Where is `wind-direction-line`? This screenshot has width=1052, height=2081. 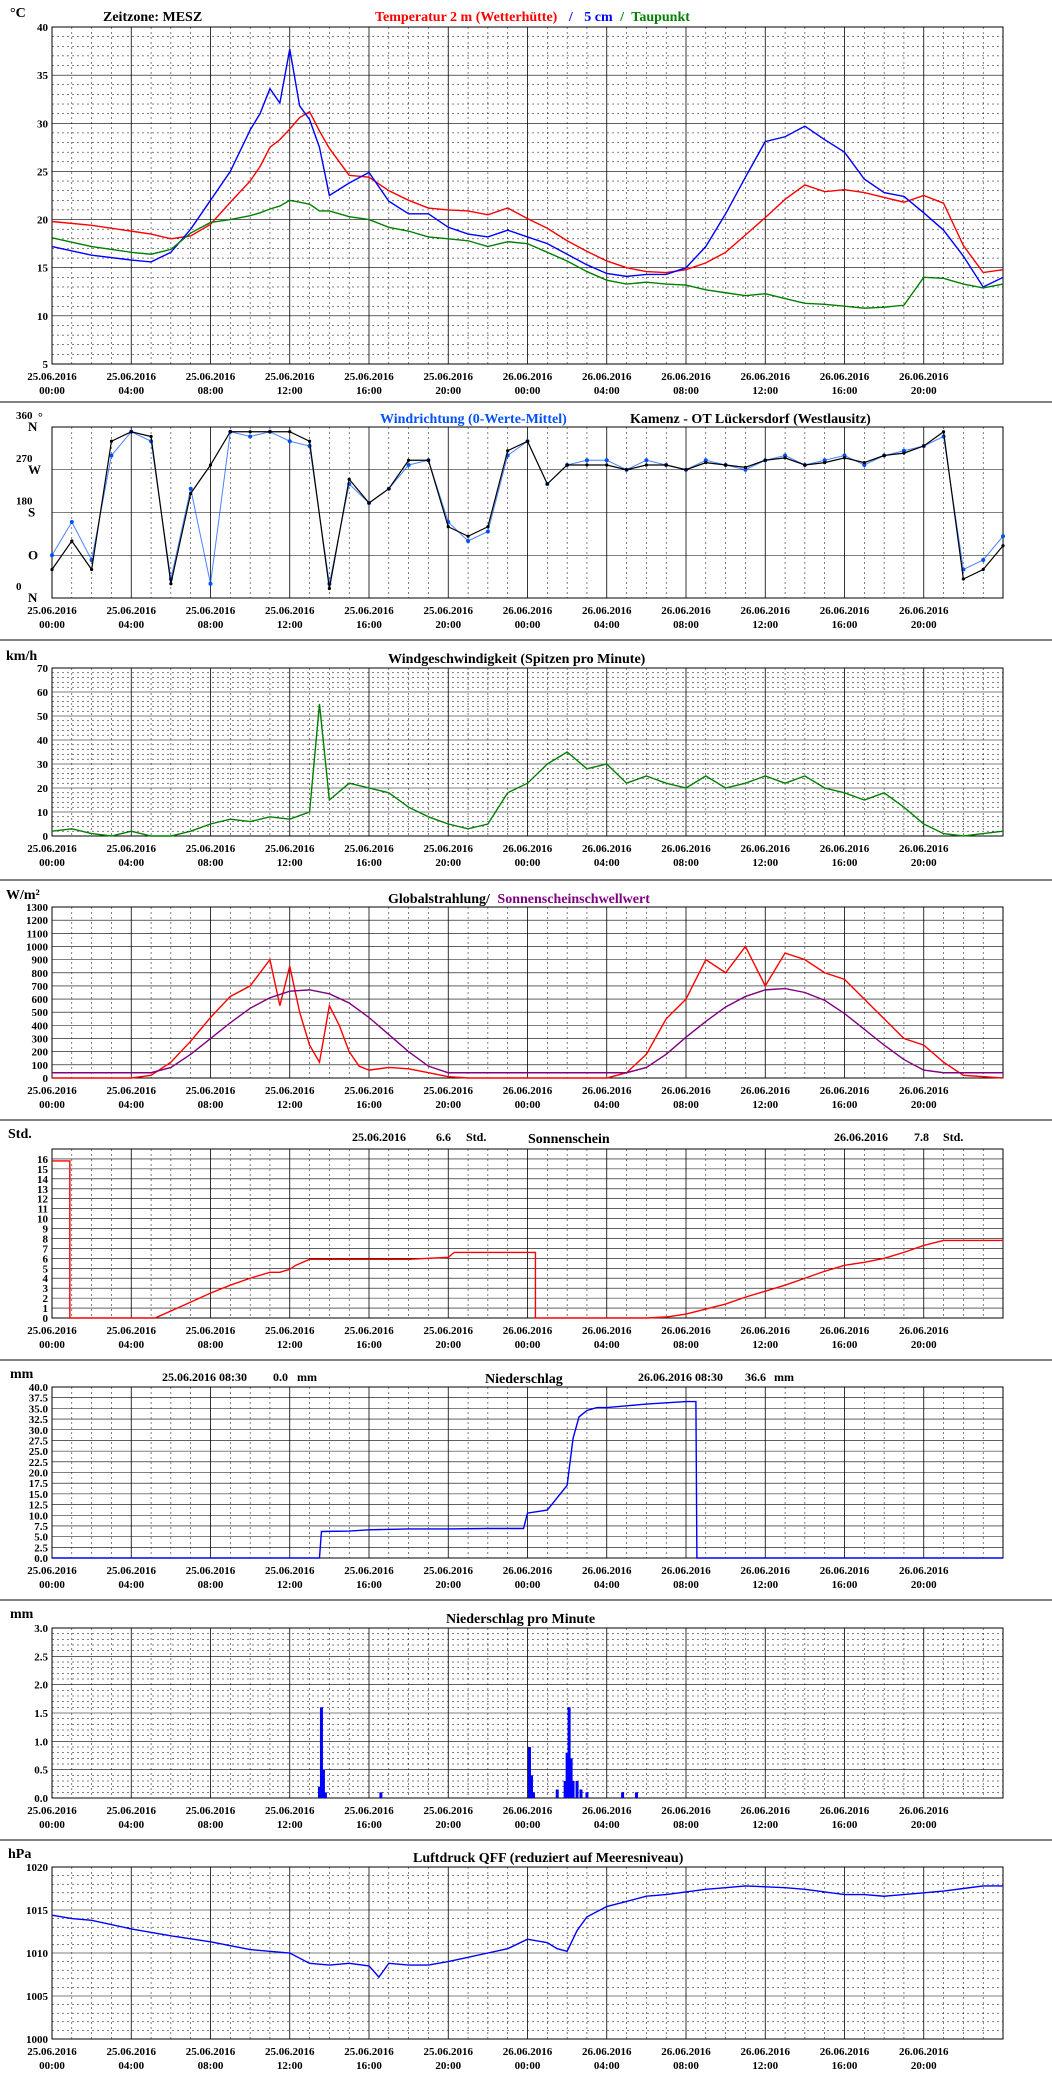 wind-direction-line is located at coordinates (527, 509).